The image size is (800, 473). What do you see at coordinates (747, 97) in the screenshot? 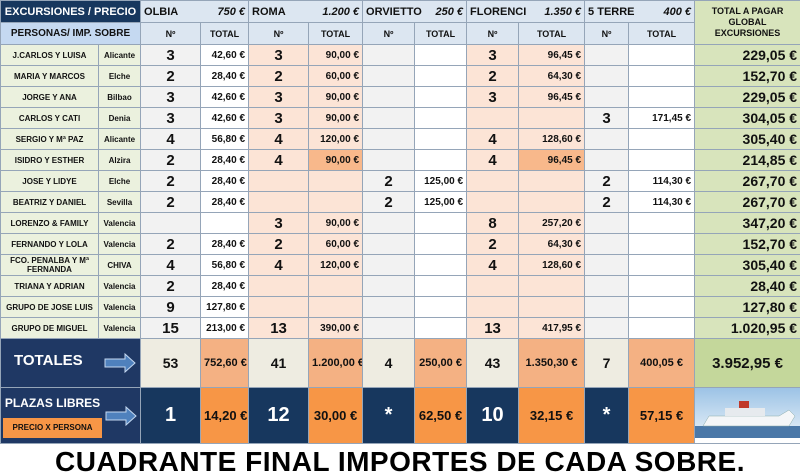
I see `row-total: 229,05 €` at bounding box center [747, 97].